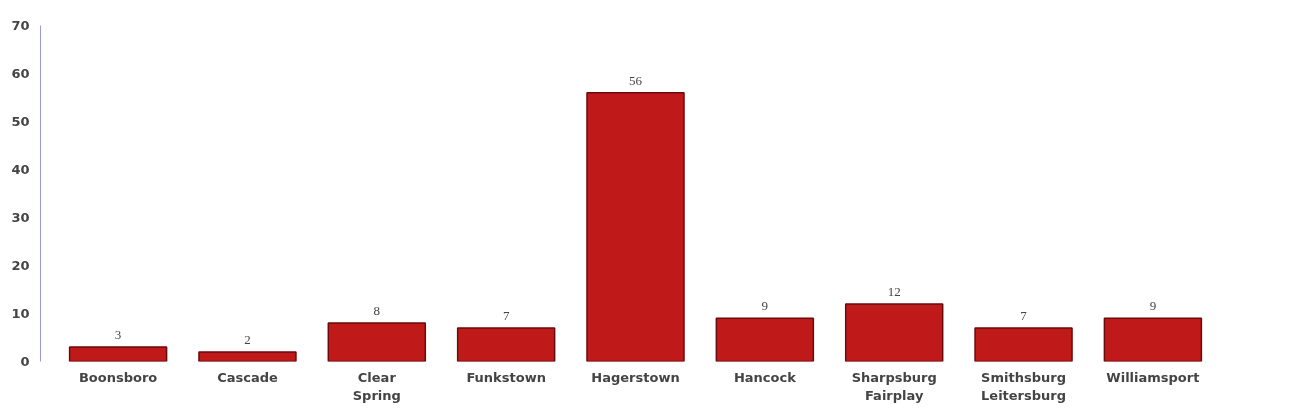 Image resolution: width=1306 pixels, height=415 pixels. What do you see at coordinates (25, 361) in the screenshot?
I see `y-tick-label: 0` at bounding box center [25, 361].